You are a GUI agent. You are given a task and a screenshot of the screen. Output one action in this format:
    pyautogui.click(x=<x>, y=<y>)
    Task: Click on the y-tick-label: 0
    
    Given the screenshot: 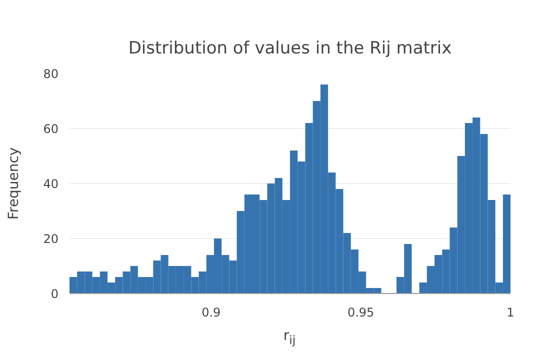 What is the action you would take?
    pyautogui.click(x=54, y=294)
    